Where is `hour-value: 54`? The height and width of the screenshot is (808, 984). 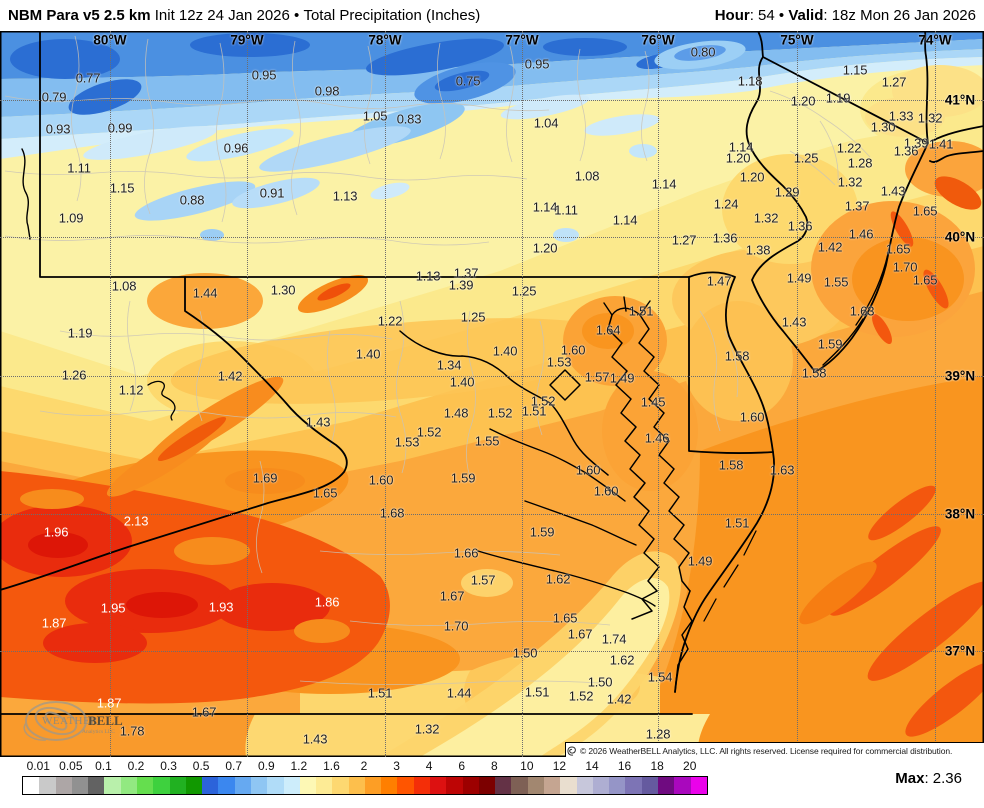 hour-value: 54 is located at coordinates (766, 15).